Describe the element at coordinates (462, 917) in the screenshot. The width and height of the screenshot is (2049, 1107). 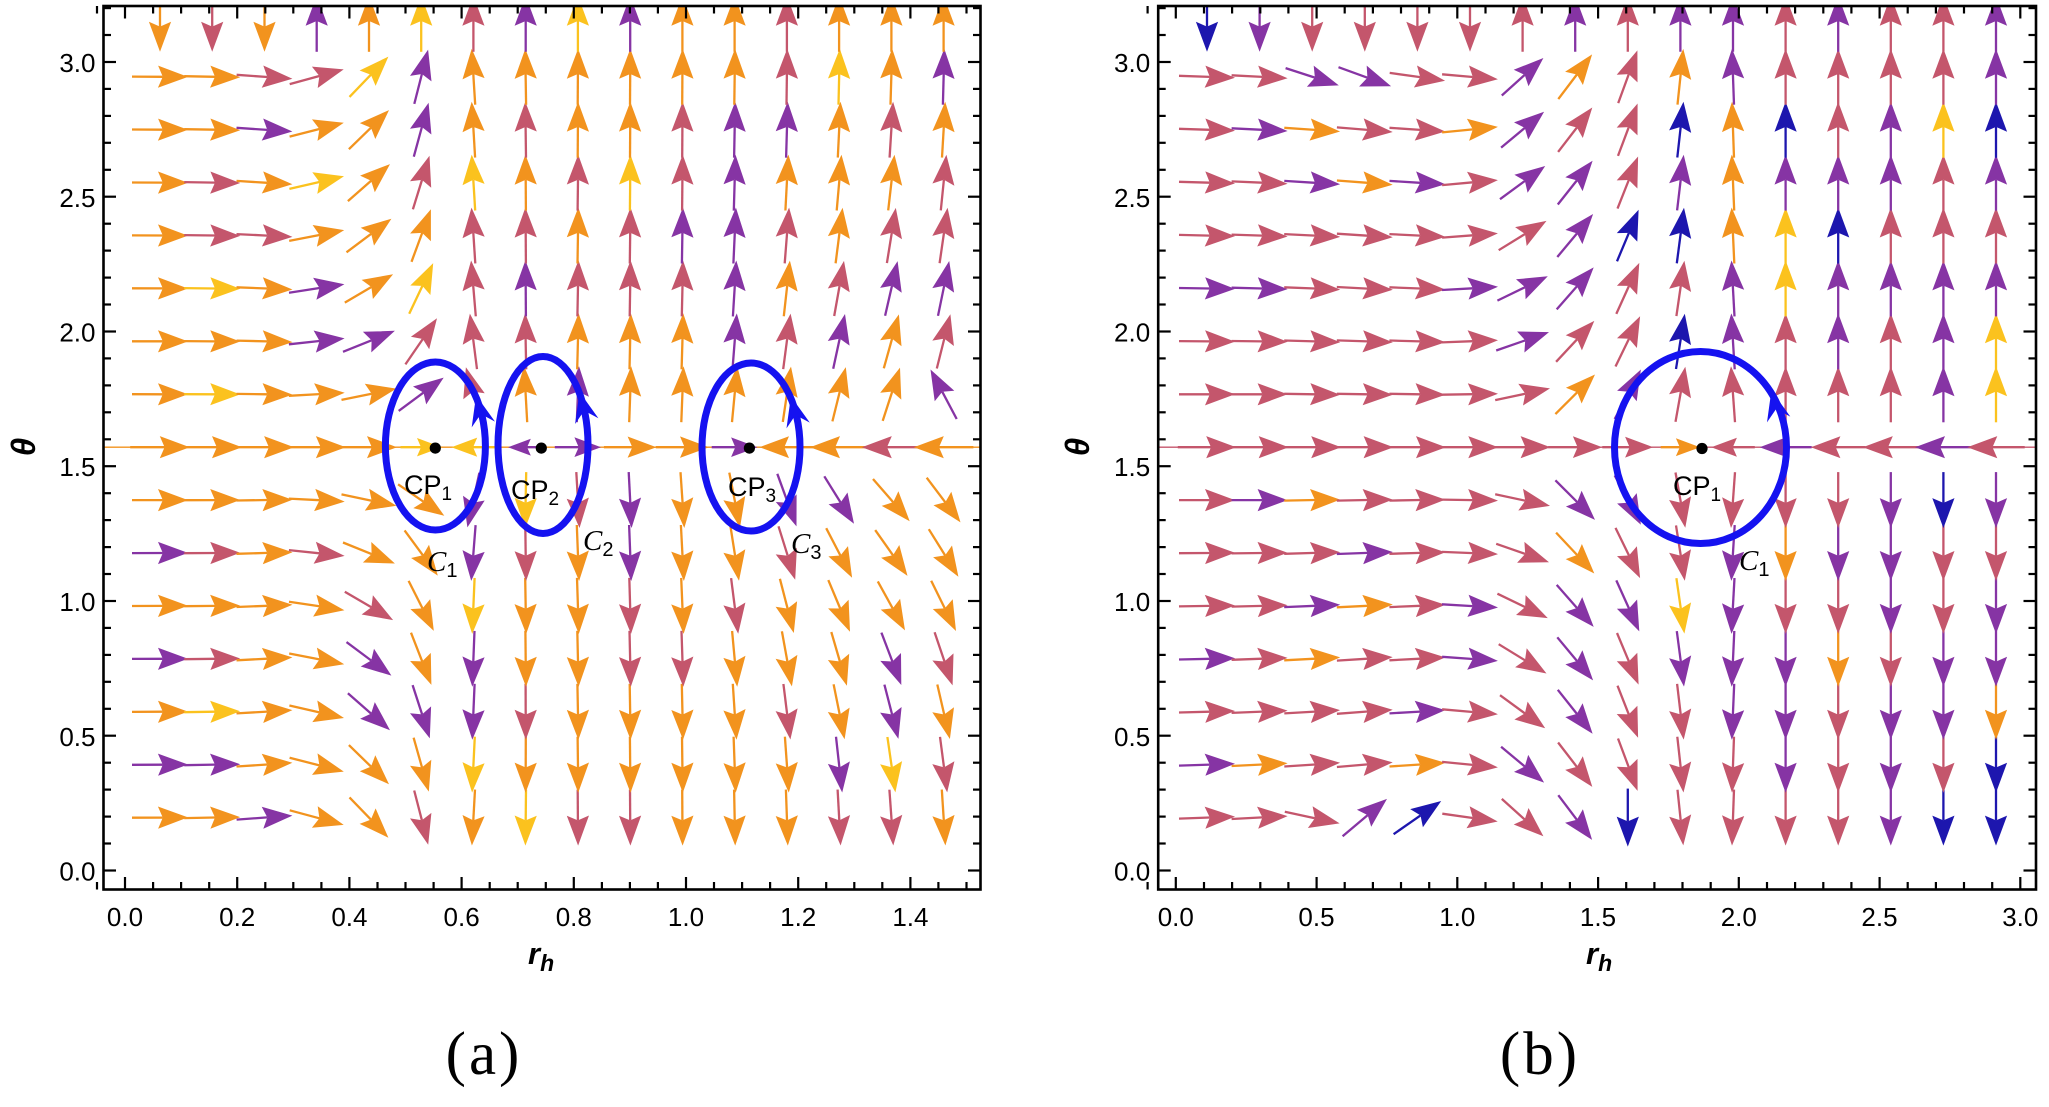
I see `svg-text: 0.6` at that location.